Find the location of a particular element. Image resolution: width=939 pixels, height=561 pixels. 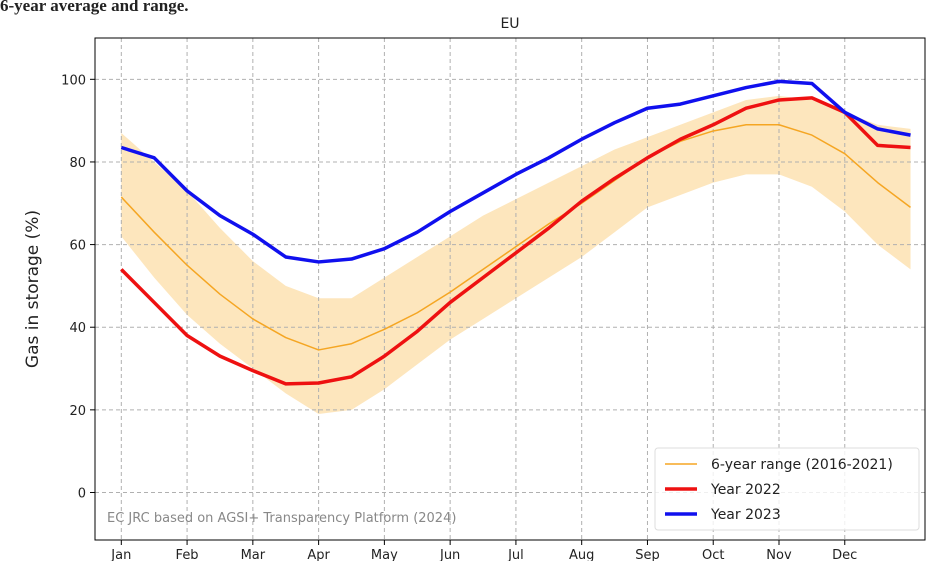

x-tick-label: Apr is located at coordinates (318, 554).